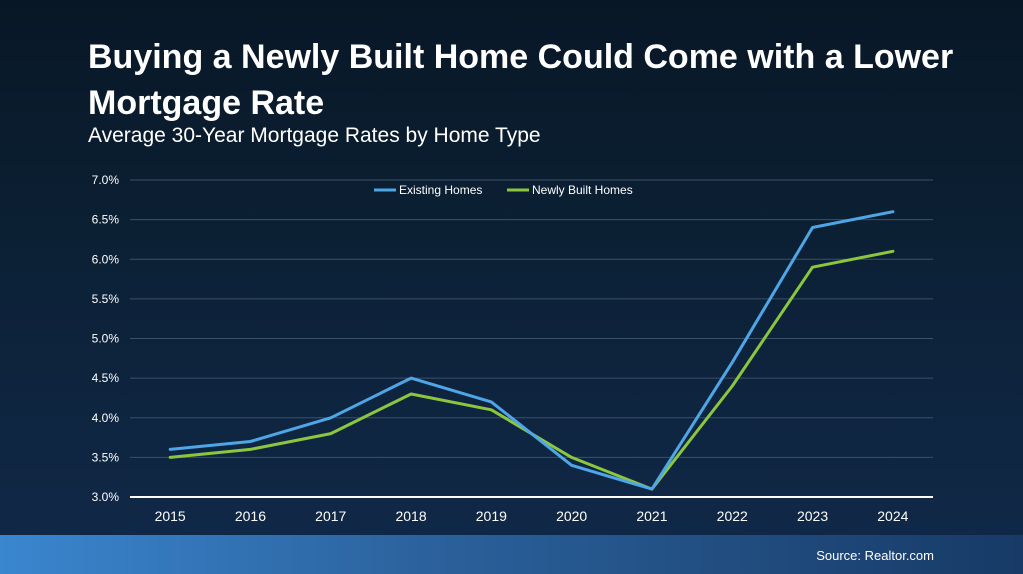  What do you see at coordinates (250, 516) in the screenshot?
I see `x-tick-label: 2016` at bounding box center [250, 516].